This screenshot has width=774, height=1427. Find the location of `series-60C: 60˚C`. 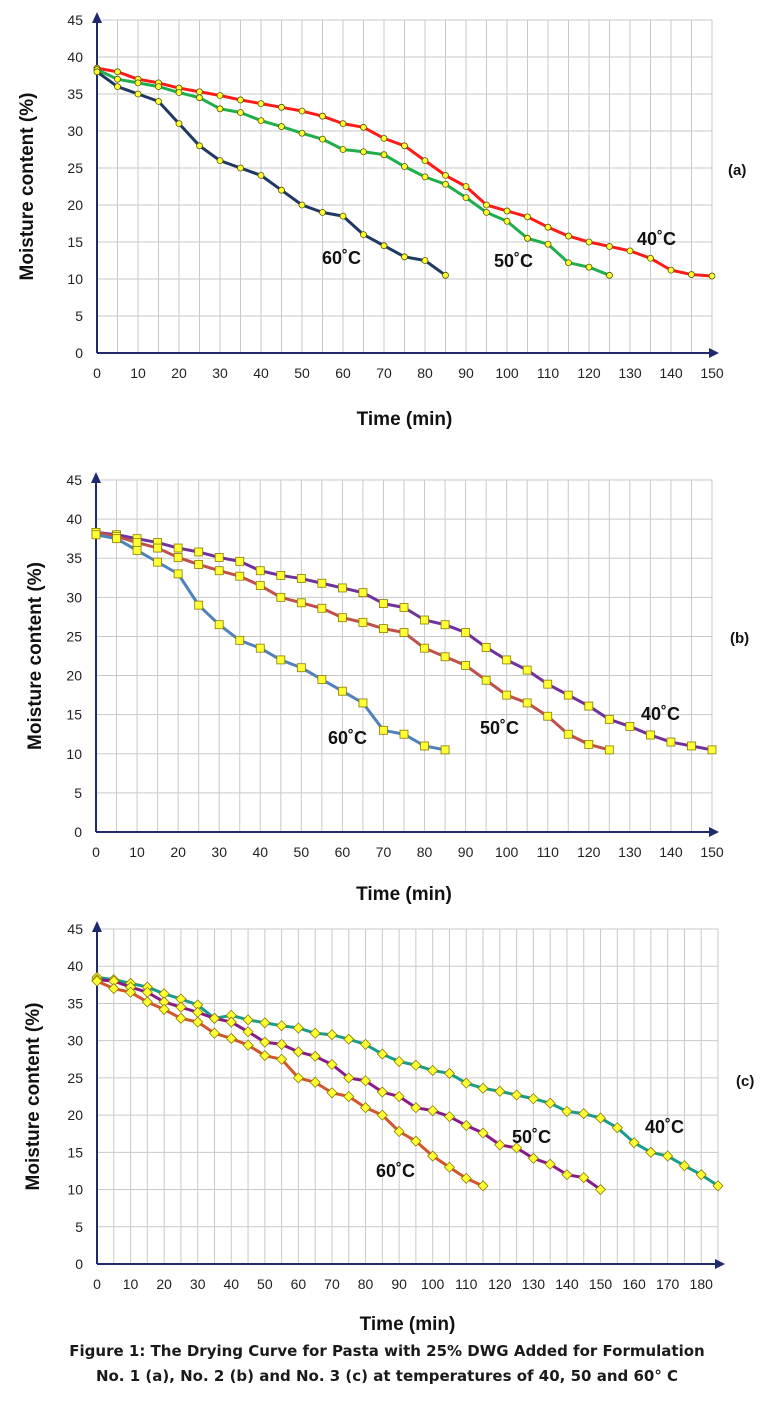

series-60C: 60˚C is located at coordinates (270, 642).